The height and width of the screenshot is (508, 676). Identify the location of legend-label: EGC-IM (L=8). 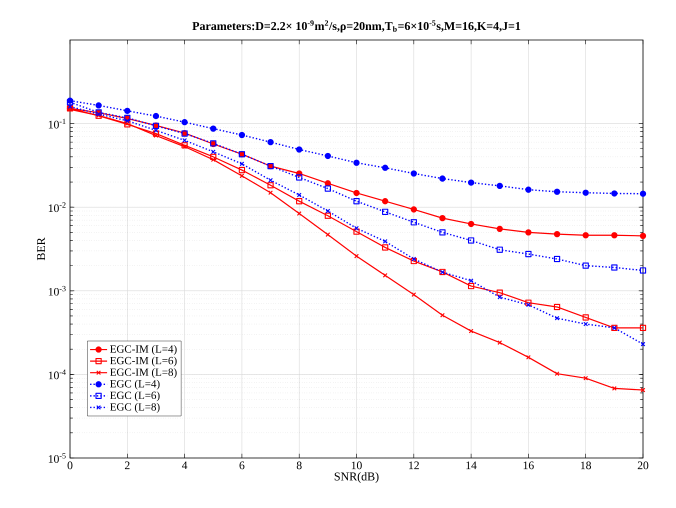
(143, 373).